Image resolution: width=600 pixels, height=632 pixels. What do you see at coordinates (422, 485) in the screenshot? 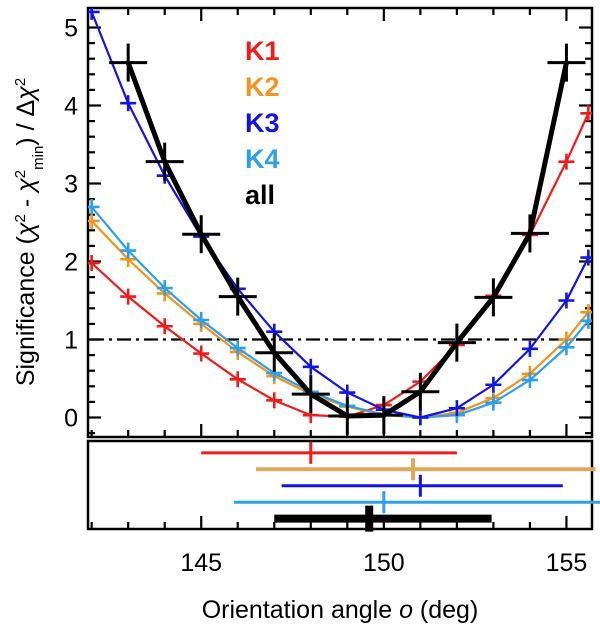
I see `error-bar-k3` at bounding box center [422, 485].